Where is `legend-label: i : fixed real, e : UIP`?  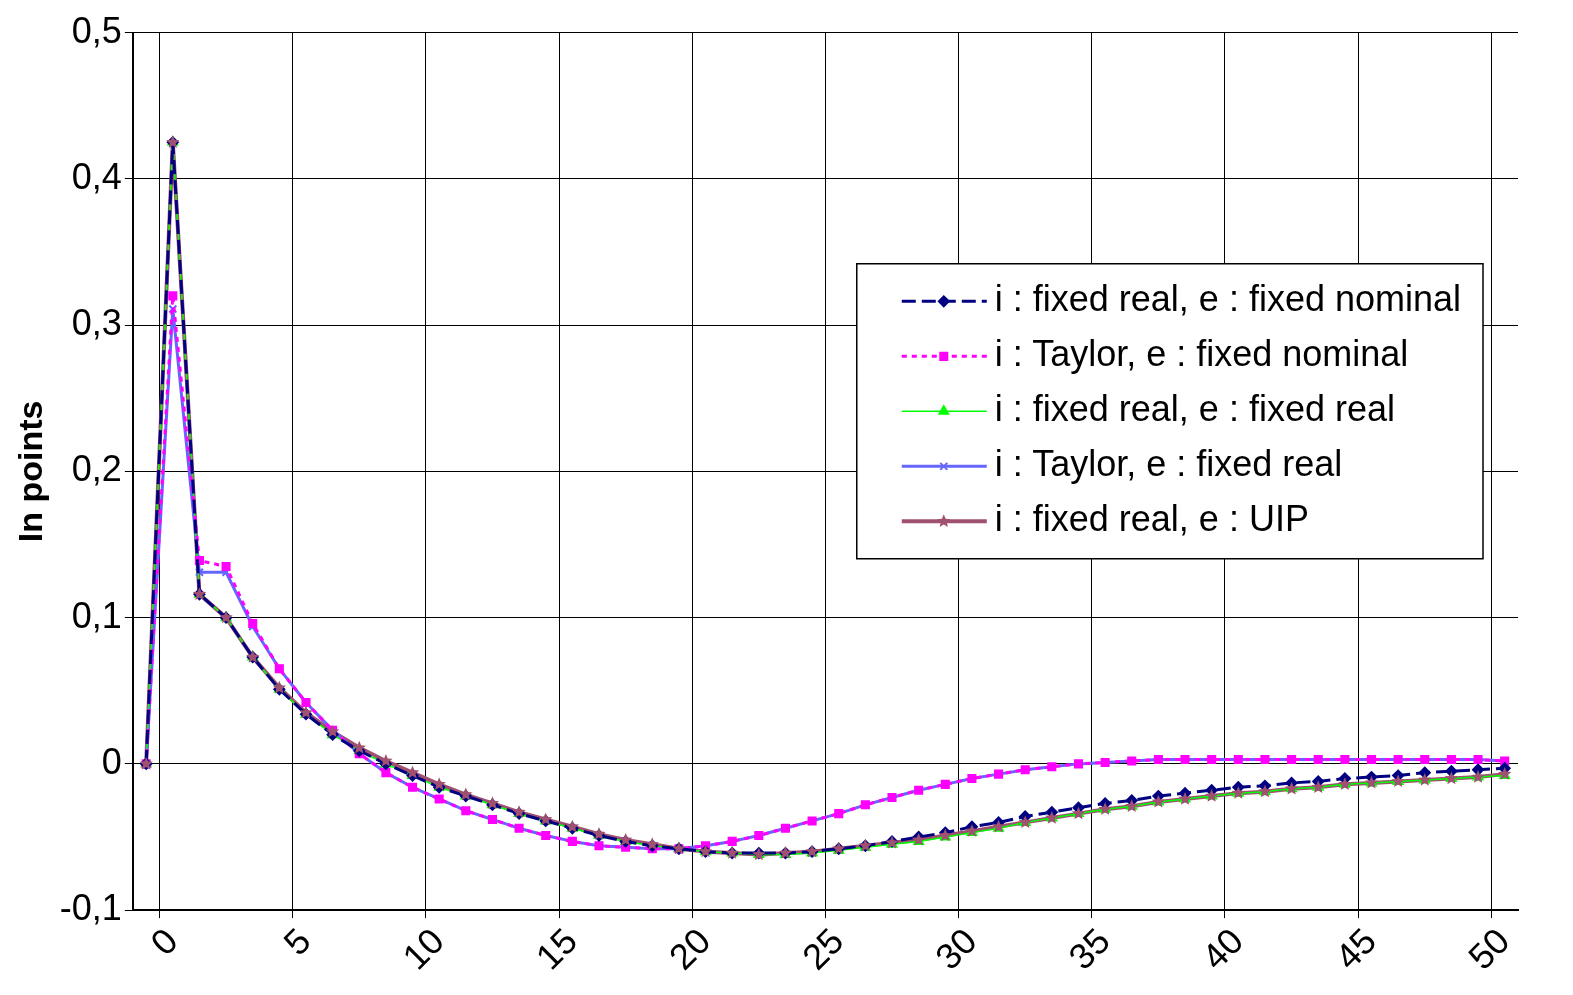 legend-label: i : fixed real, e : UIP is located at coordinates (1151, 519).